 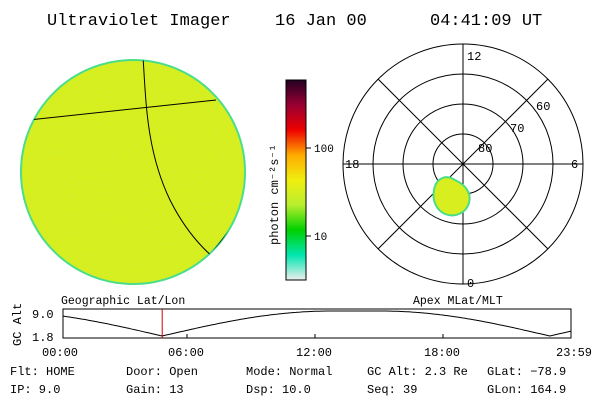 I want to click on mlt-label-6: 6, so click(x=574, y=165).